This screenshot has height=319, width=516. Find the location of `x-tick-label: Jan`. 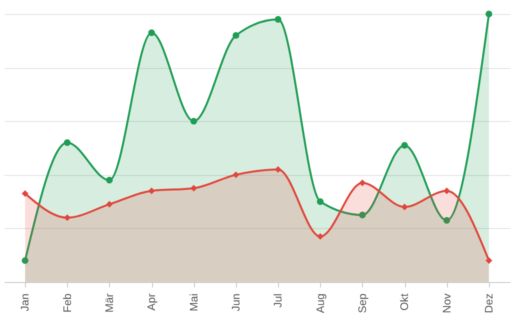

x-tick-label: Jan is located at coordinates (26, 303).